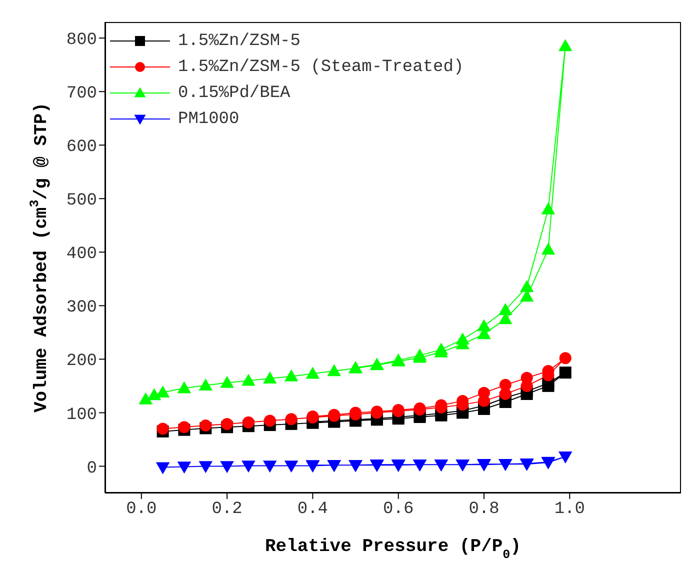 This screenshot has height=573, width=697. I want to click on y-tick-label: 700, so click(81, 94).